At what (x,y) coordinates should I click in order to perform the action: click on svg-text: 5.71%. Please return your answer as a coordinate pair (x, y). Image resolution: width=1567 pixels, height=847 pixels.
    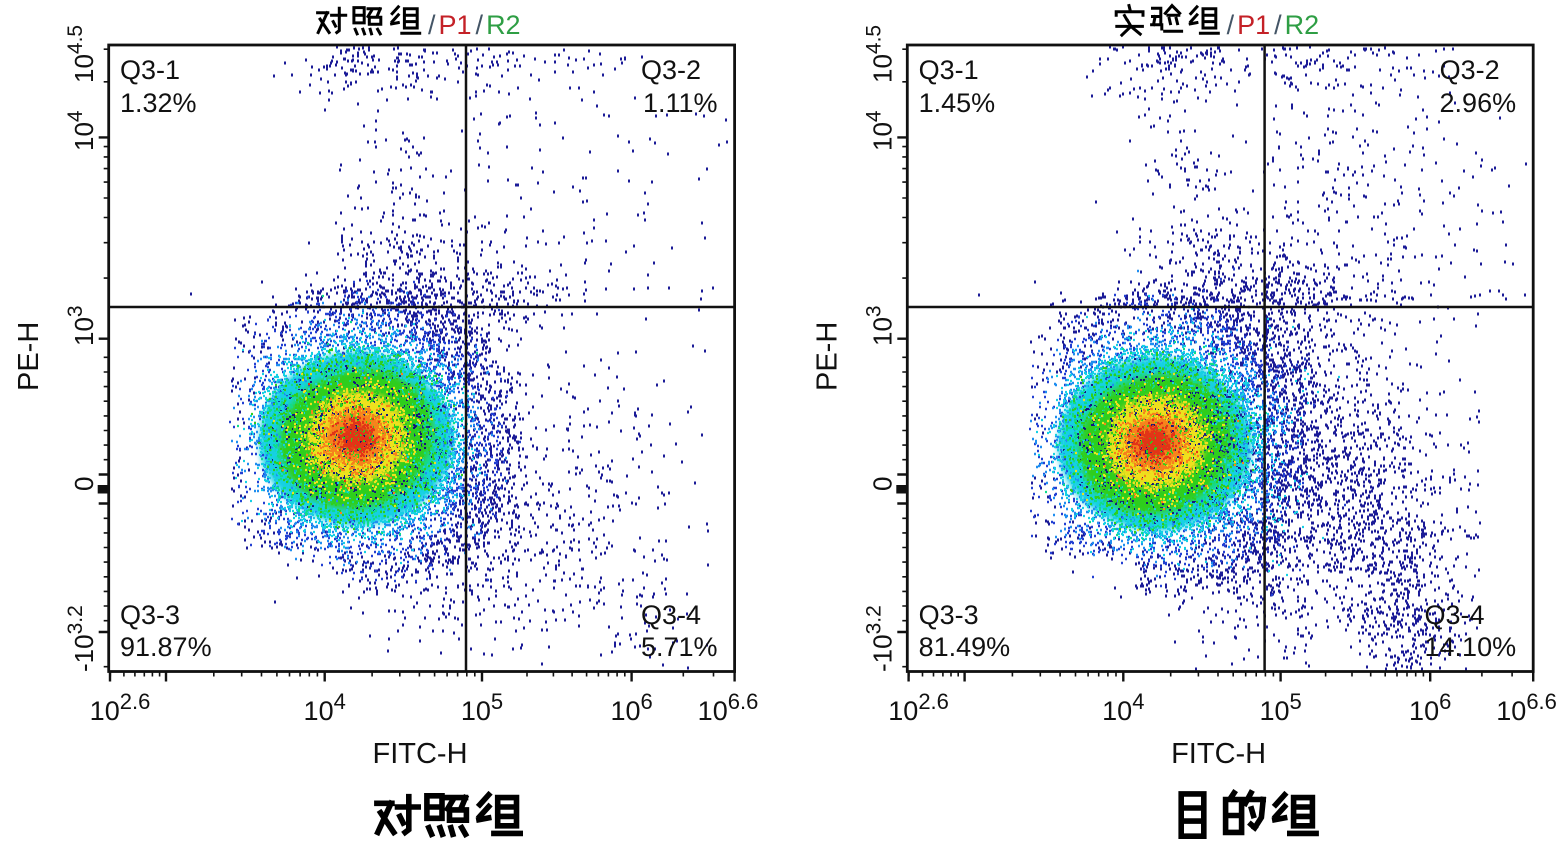
    Looking at the image, I should click on (679, 647).